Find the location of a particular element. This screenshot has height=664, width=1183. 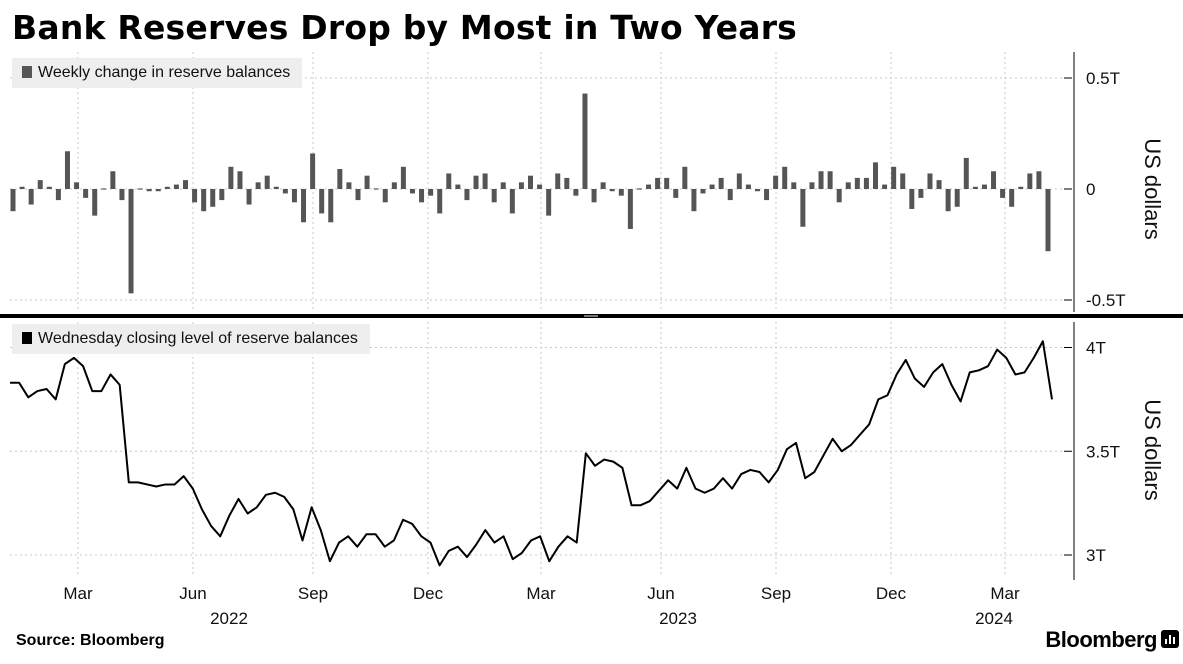

source-note: Source: Bloomberg is located at coordinates (90, 640).